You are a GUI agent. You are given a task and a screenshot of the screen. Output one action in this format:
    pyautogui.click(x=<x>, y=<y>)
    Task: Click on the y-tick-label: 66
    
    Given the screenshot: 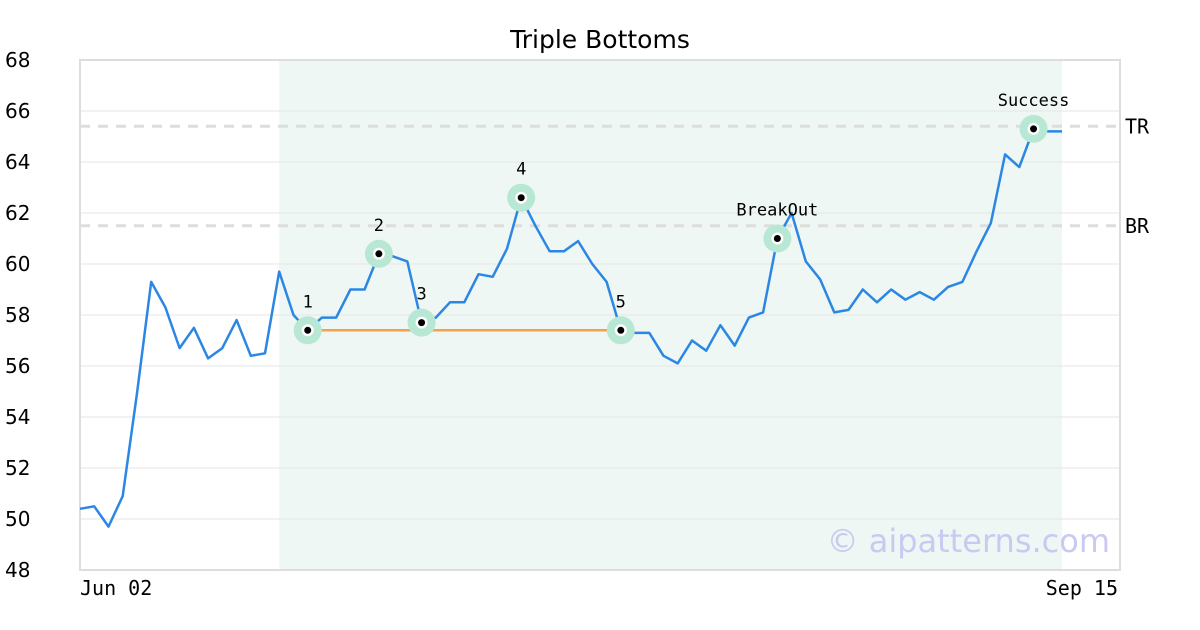 What is the action you would take?
    pyautogui.click(x=17, y=111)
    